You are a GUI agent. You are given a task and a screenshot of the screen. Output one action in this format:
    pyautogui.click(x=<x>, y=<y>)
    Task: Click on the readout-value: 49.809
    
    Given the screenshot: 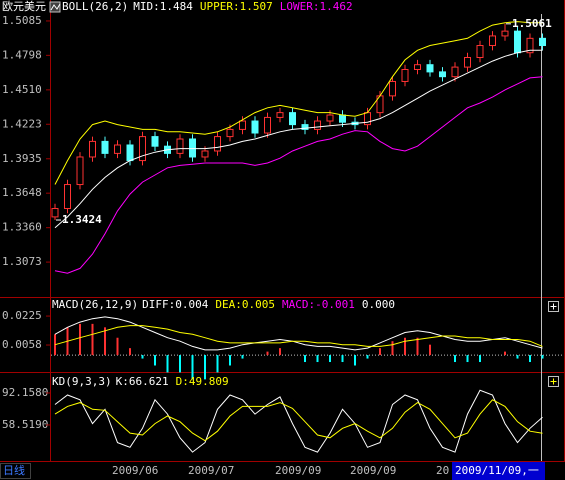 What is the action you would take?
    pyautogui.click(x=209, y=381)
    